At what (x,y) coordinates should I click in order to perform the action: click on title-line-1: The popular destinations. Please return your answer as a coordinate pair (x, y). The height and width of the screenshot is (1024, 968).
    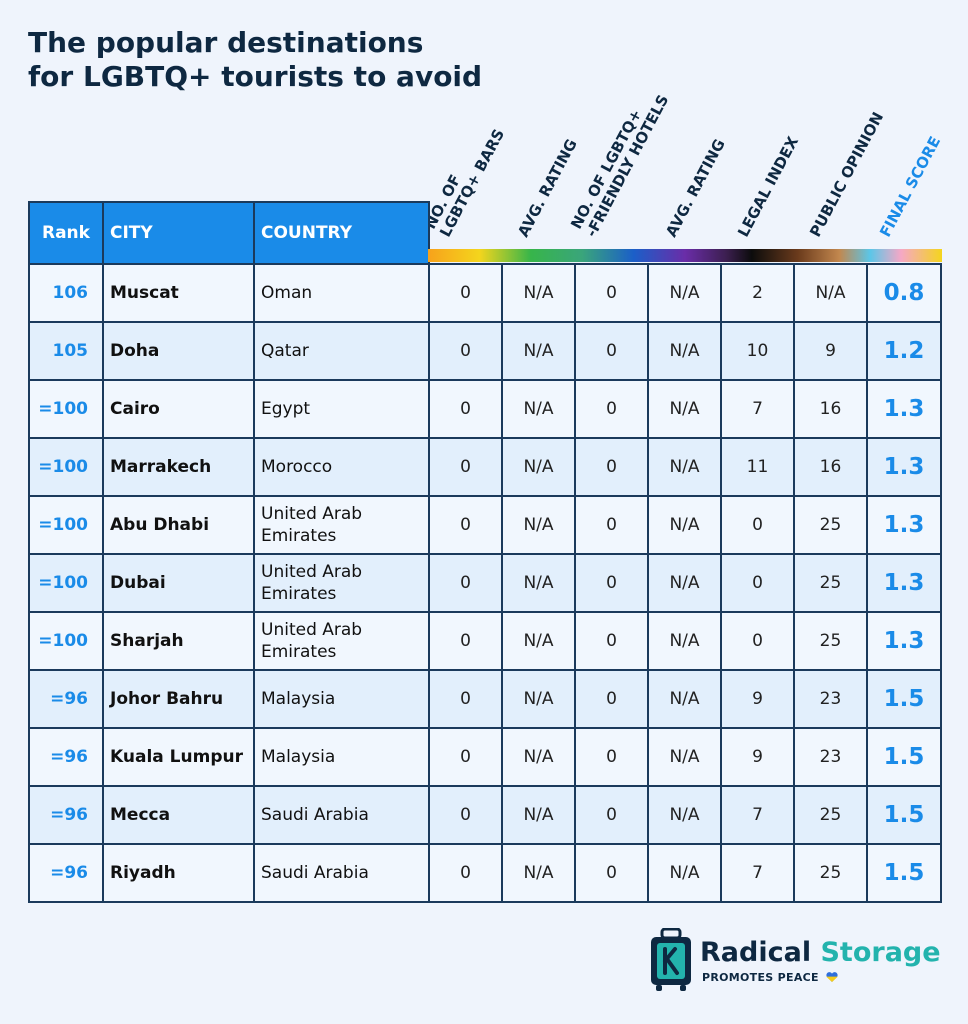
    Looking at the image, I should click on (226, 42).